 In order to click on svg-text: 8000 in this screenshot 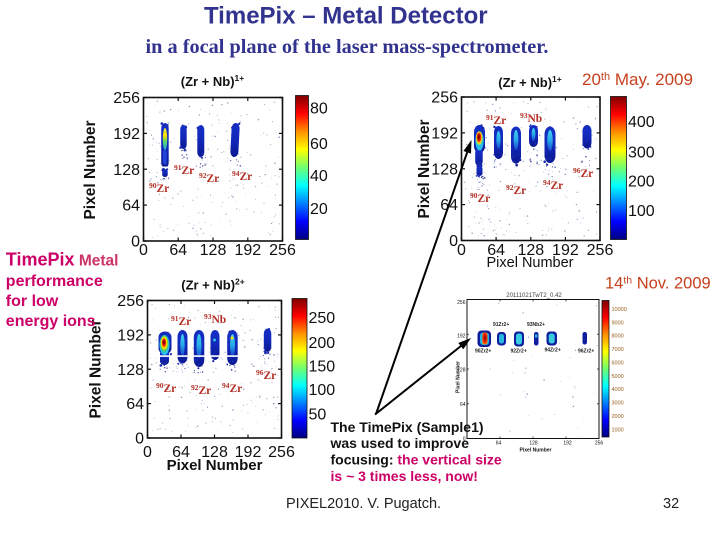, I will do `click(618, 337)`.